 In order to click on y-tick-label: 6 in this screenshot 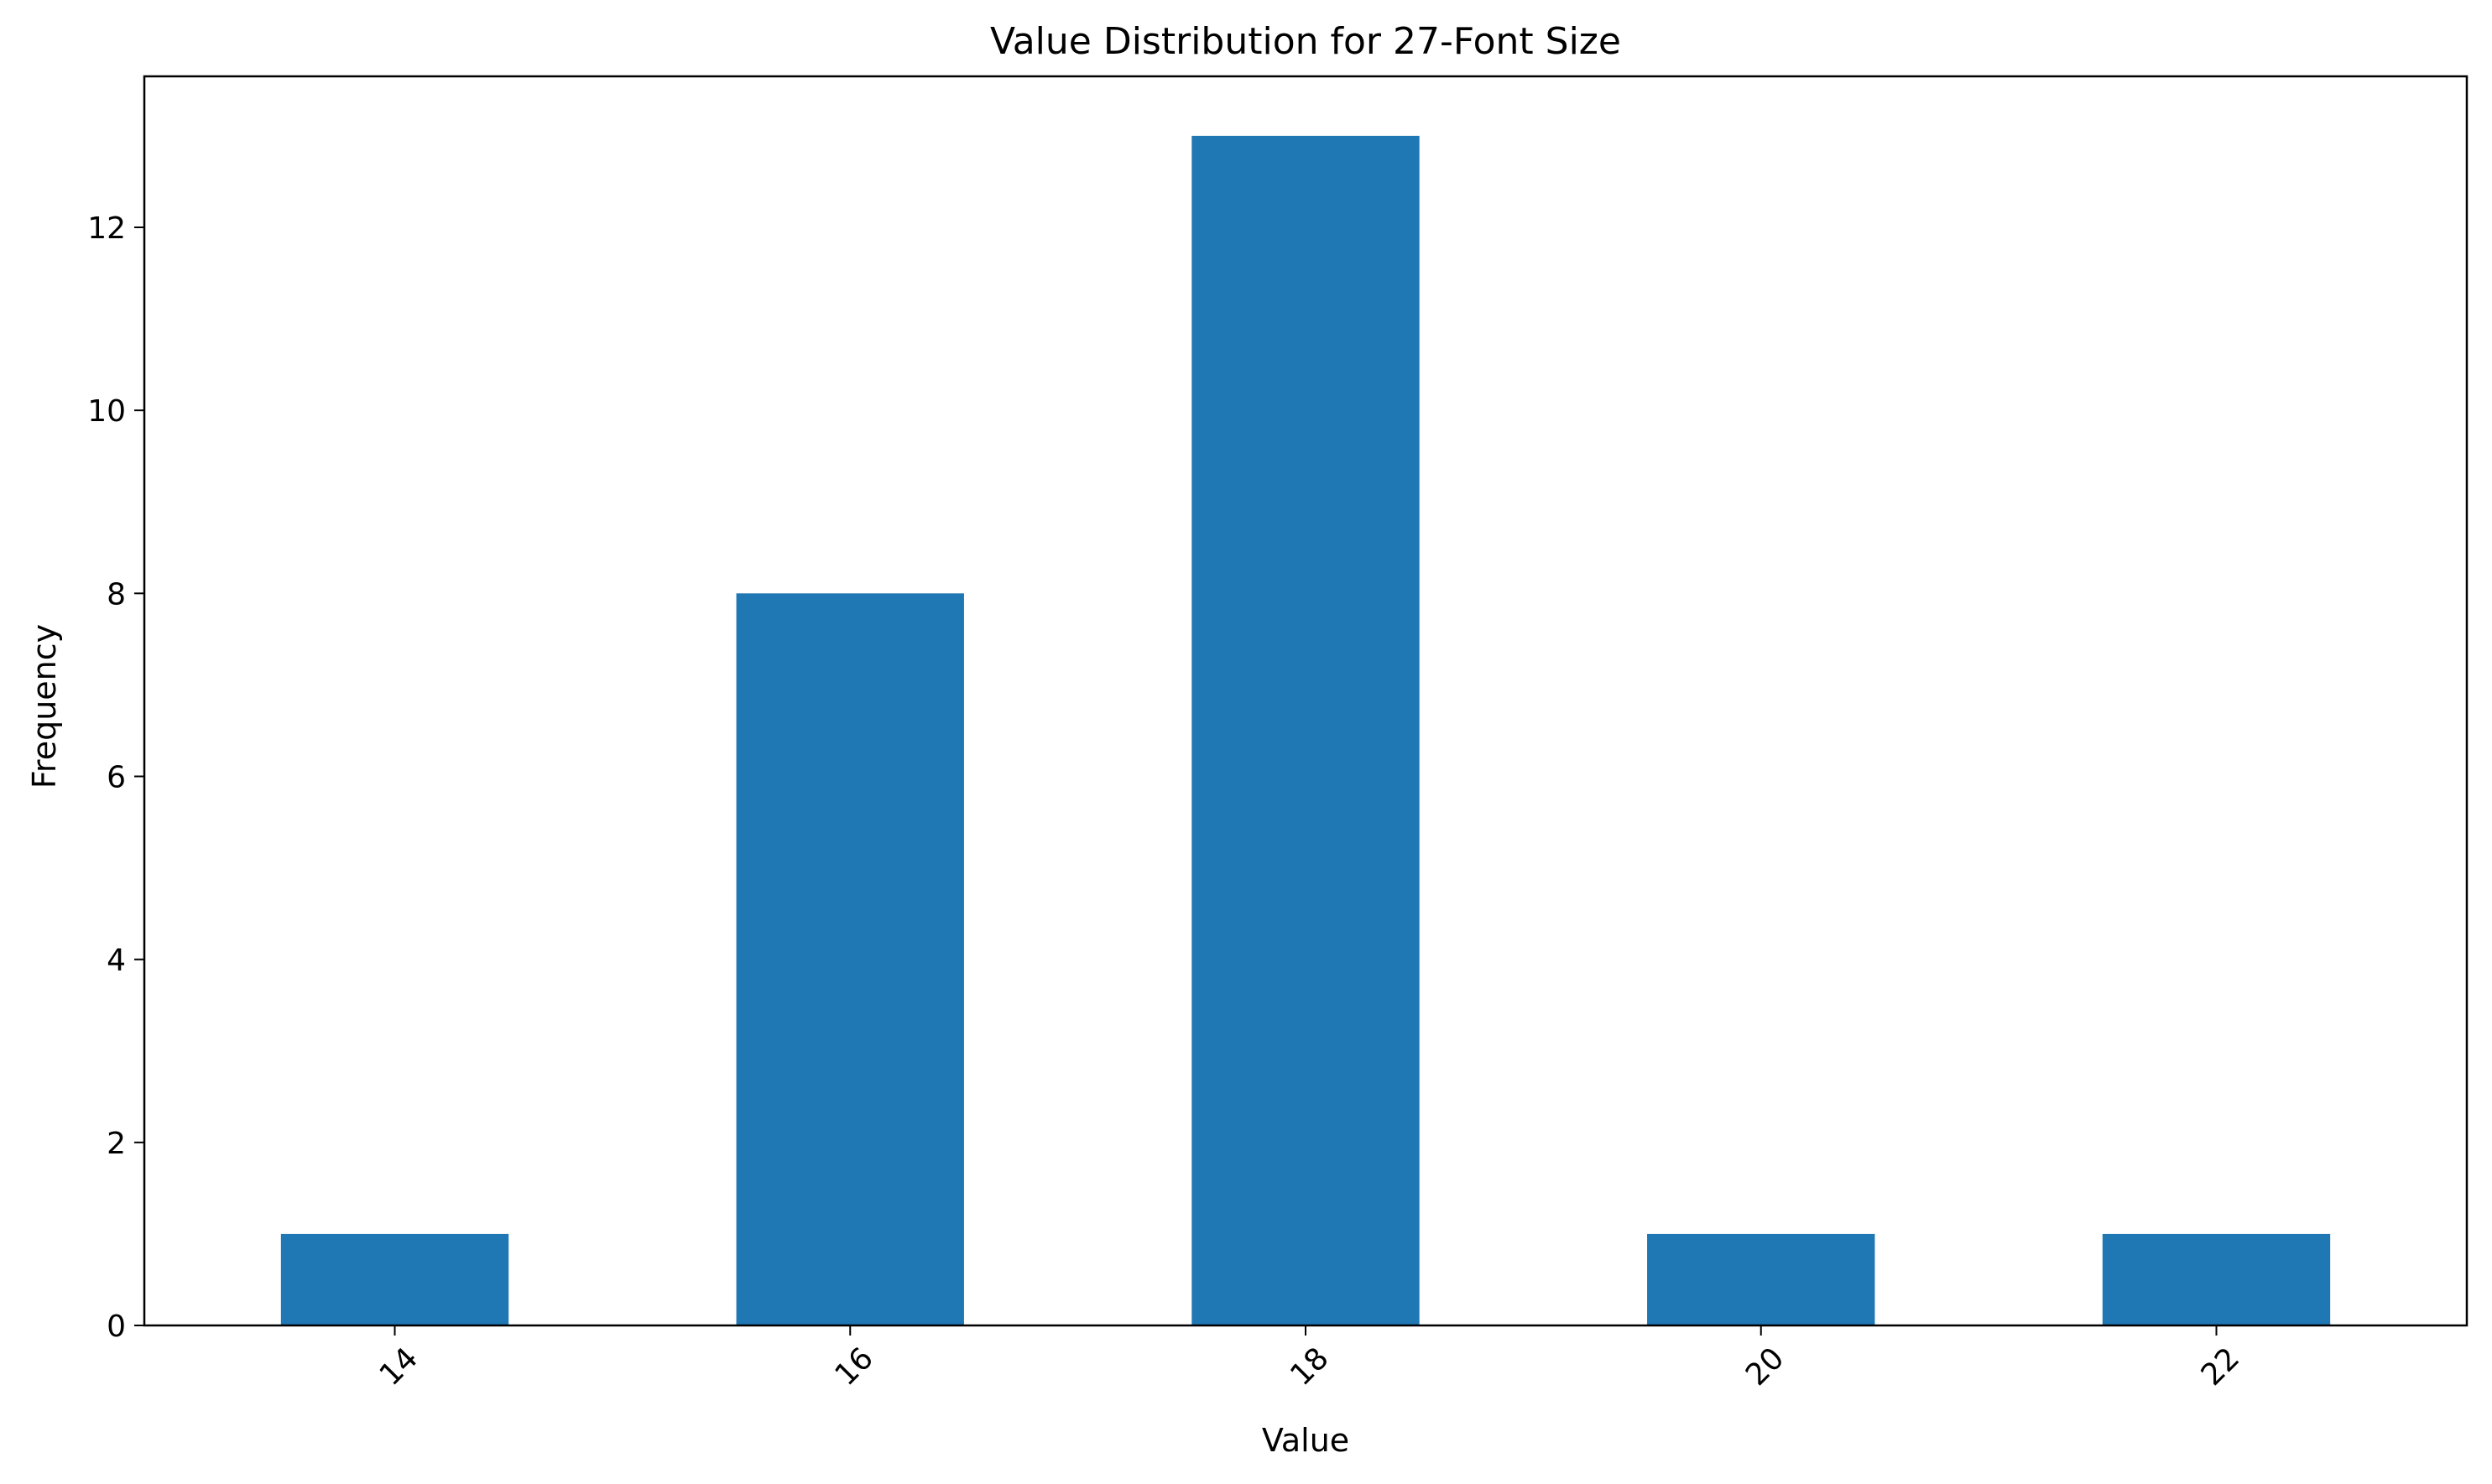, I will do `click(117, 777)`.